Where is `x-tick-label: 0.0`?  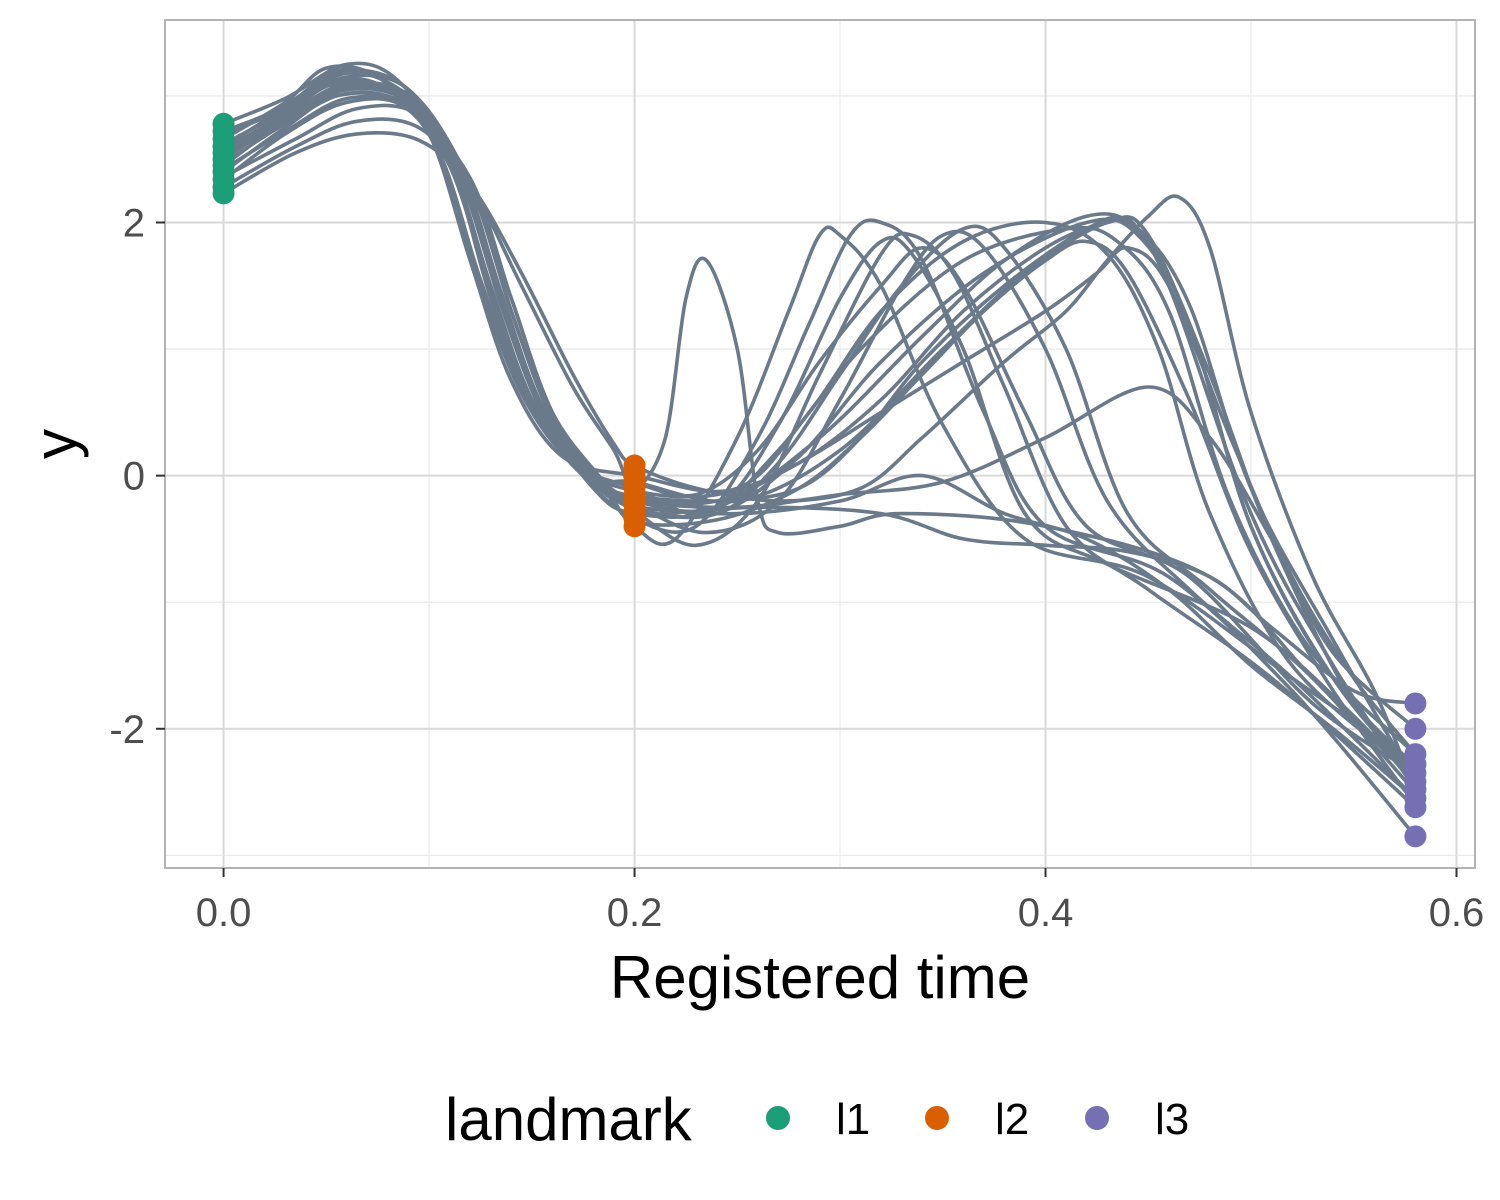 x-tick-label: 0.0 is located at coordinates (224, 913).